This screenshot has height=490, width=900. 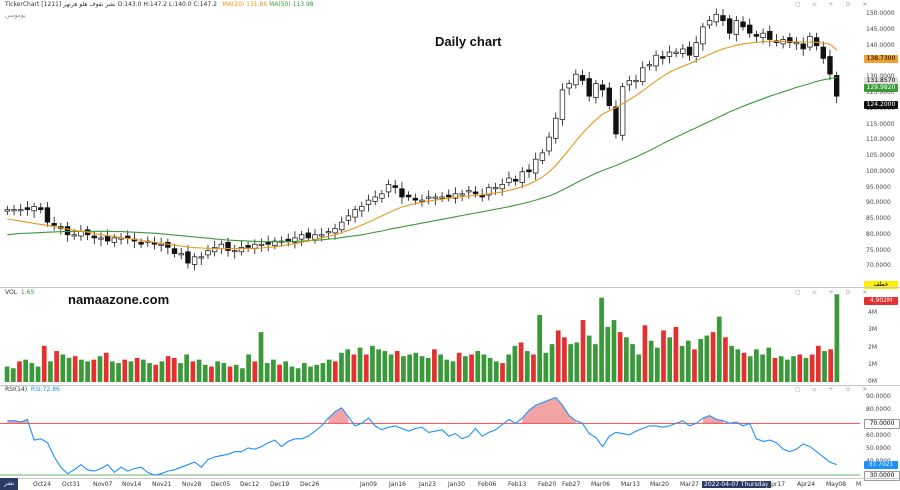 What do you see at coordinates (129, 4) in the screenshot?
I see `ohlc-open: O:143.0` at bounding box center [129, 4].